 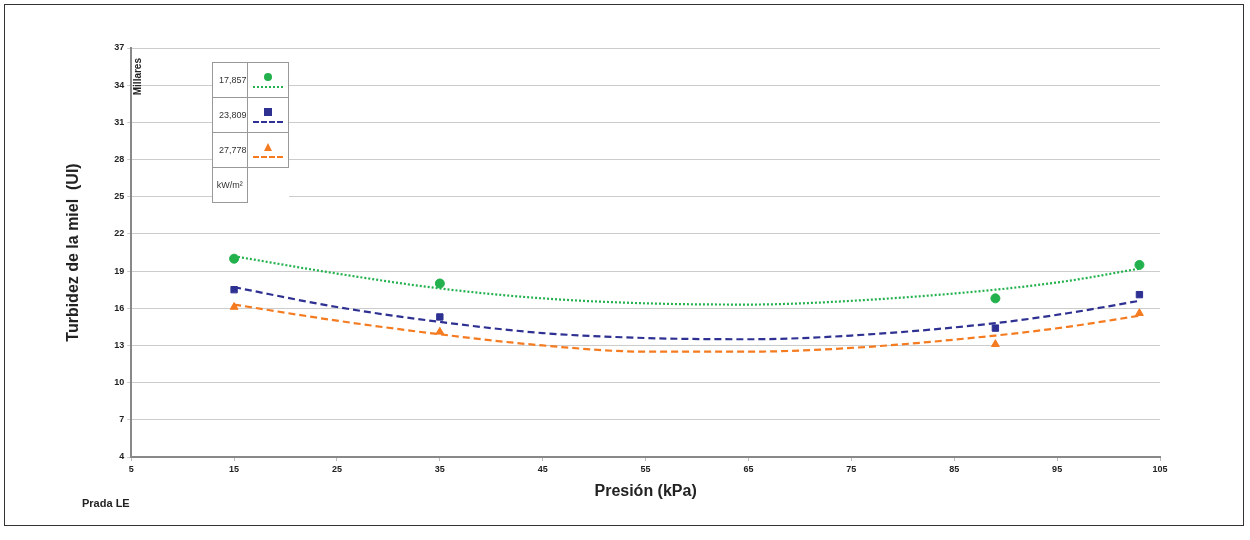 What do you see at coordinates (230, 150) in the screenshot?
I see `legend-label: 27,778` at bounding box center [230, 150].